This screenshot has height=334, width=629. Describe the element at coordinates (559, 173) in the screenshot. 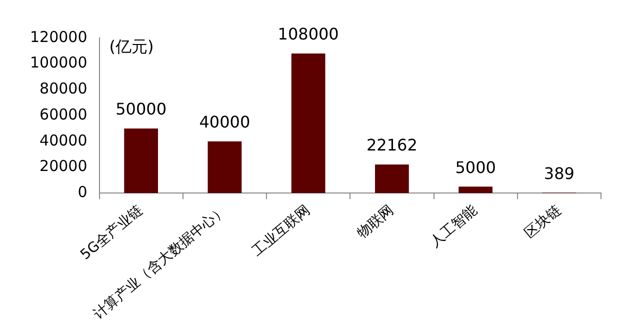

I see `data-label: 389` at that location.